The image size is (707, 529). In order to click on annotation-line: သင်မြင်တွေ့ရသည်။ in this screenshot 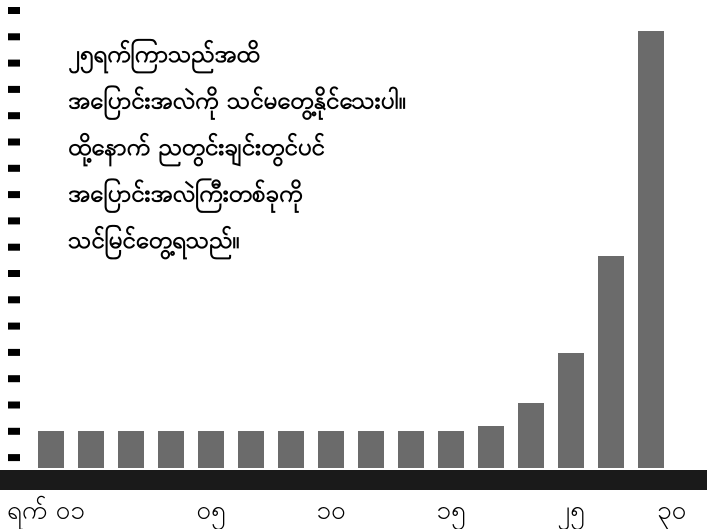, I will do `click(153, 242)`.